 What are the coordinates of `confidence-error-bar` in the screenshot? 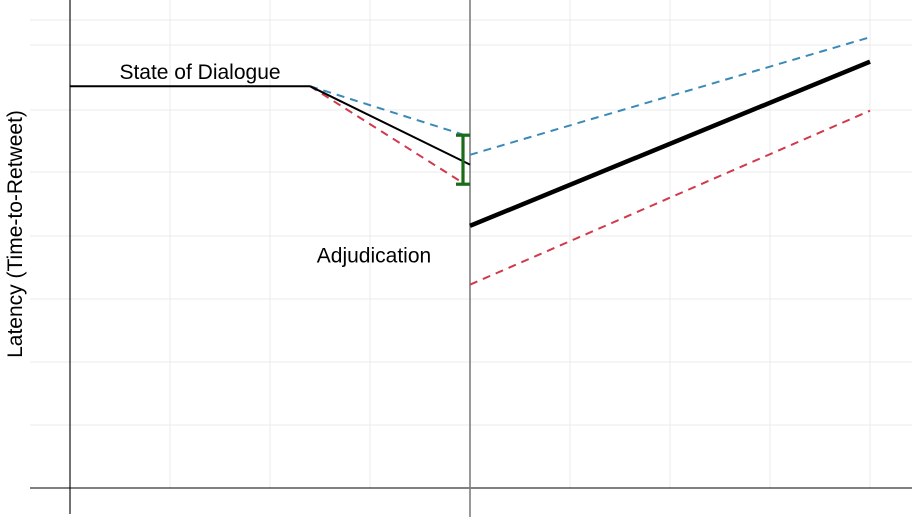 It's located at (463, 159).